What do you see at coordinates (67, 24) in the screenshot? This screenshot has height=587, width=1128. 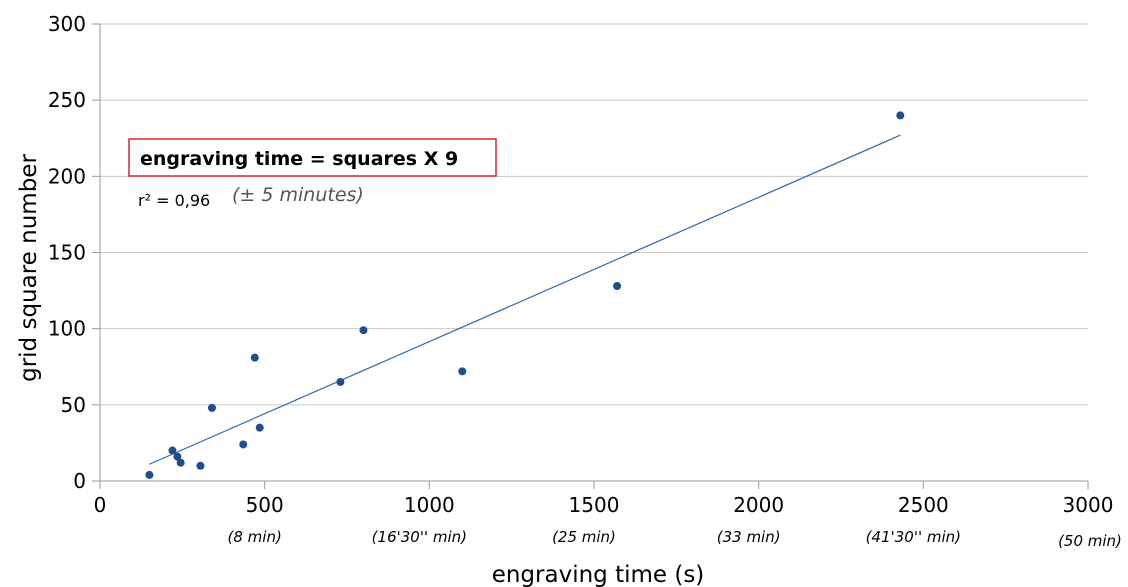 I see `y-tick-label: 300` at bounding box center [67, 24].